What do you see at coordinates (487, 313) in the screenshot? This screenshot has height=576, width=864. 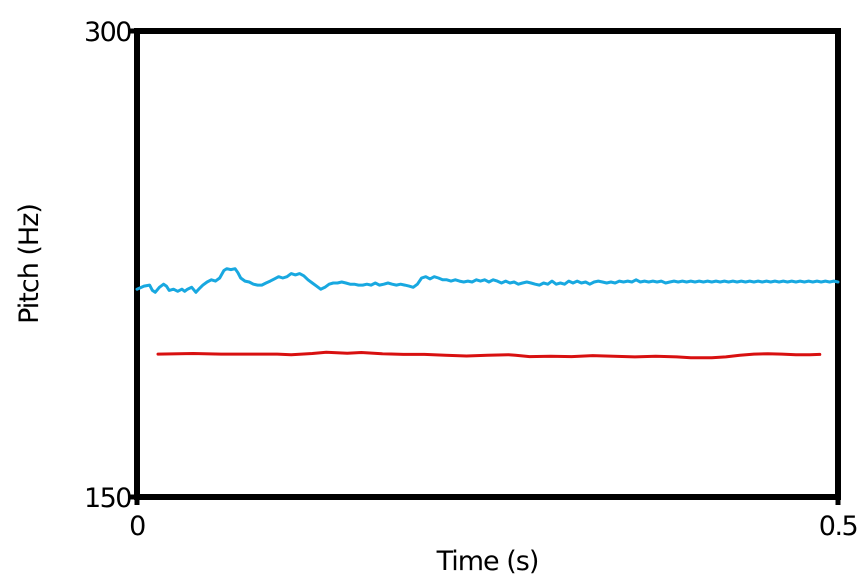 I see `series-layer` at bounding box center [487, 313].